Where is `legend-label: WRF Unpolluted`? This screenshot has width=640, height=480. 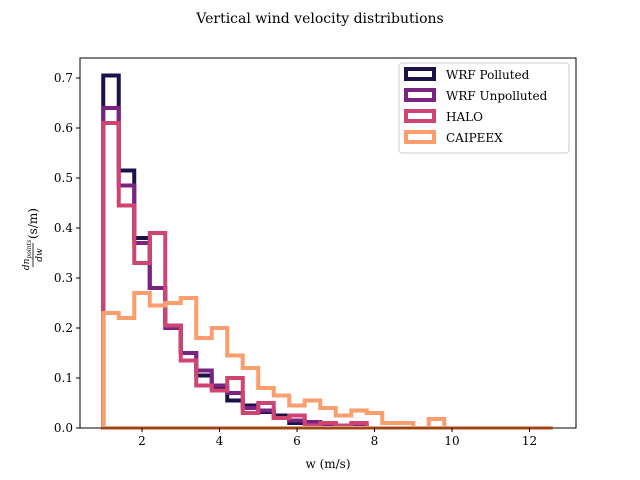
legend-label: WRF Unpolluted is located at coordinates (497, 96).